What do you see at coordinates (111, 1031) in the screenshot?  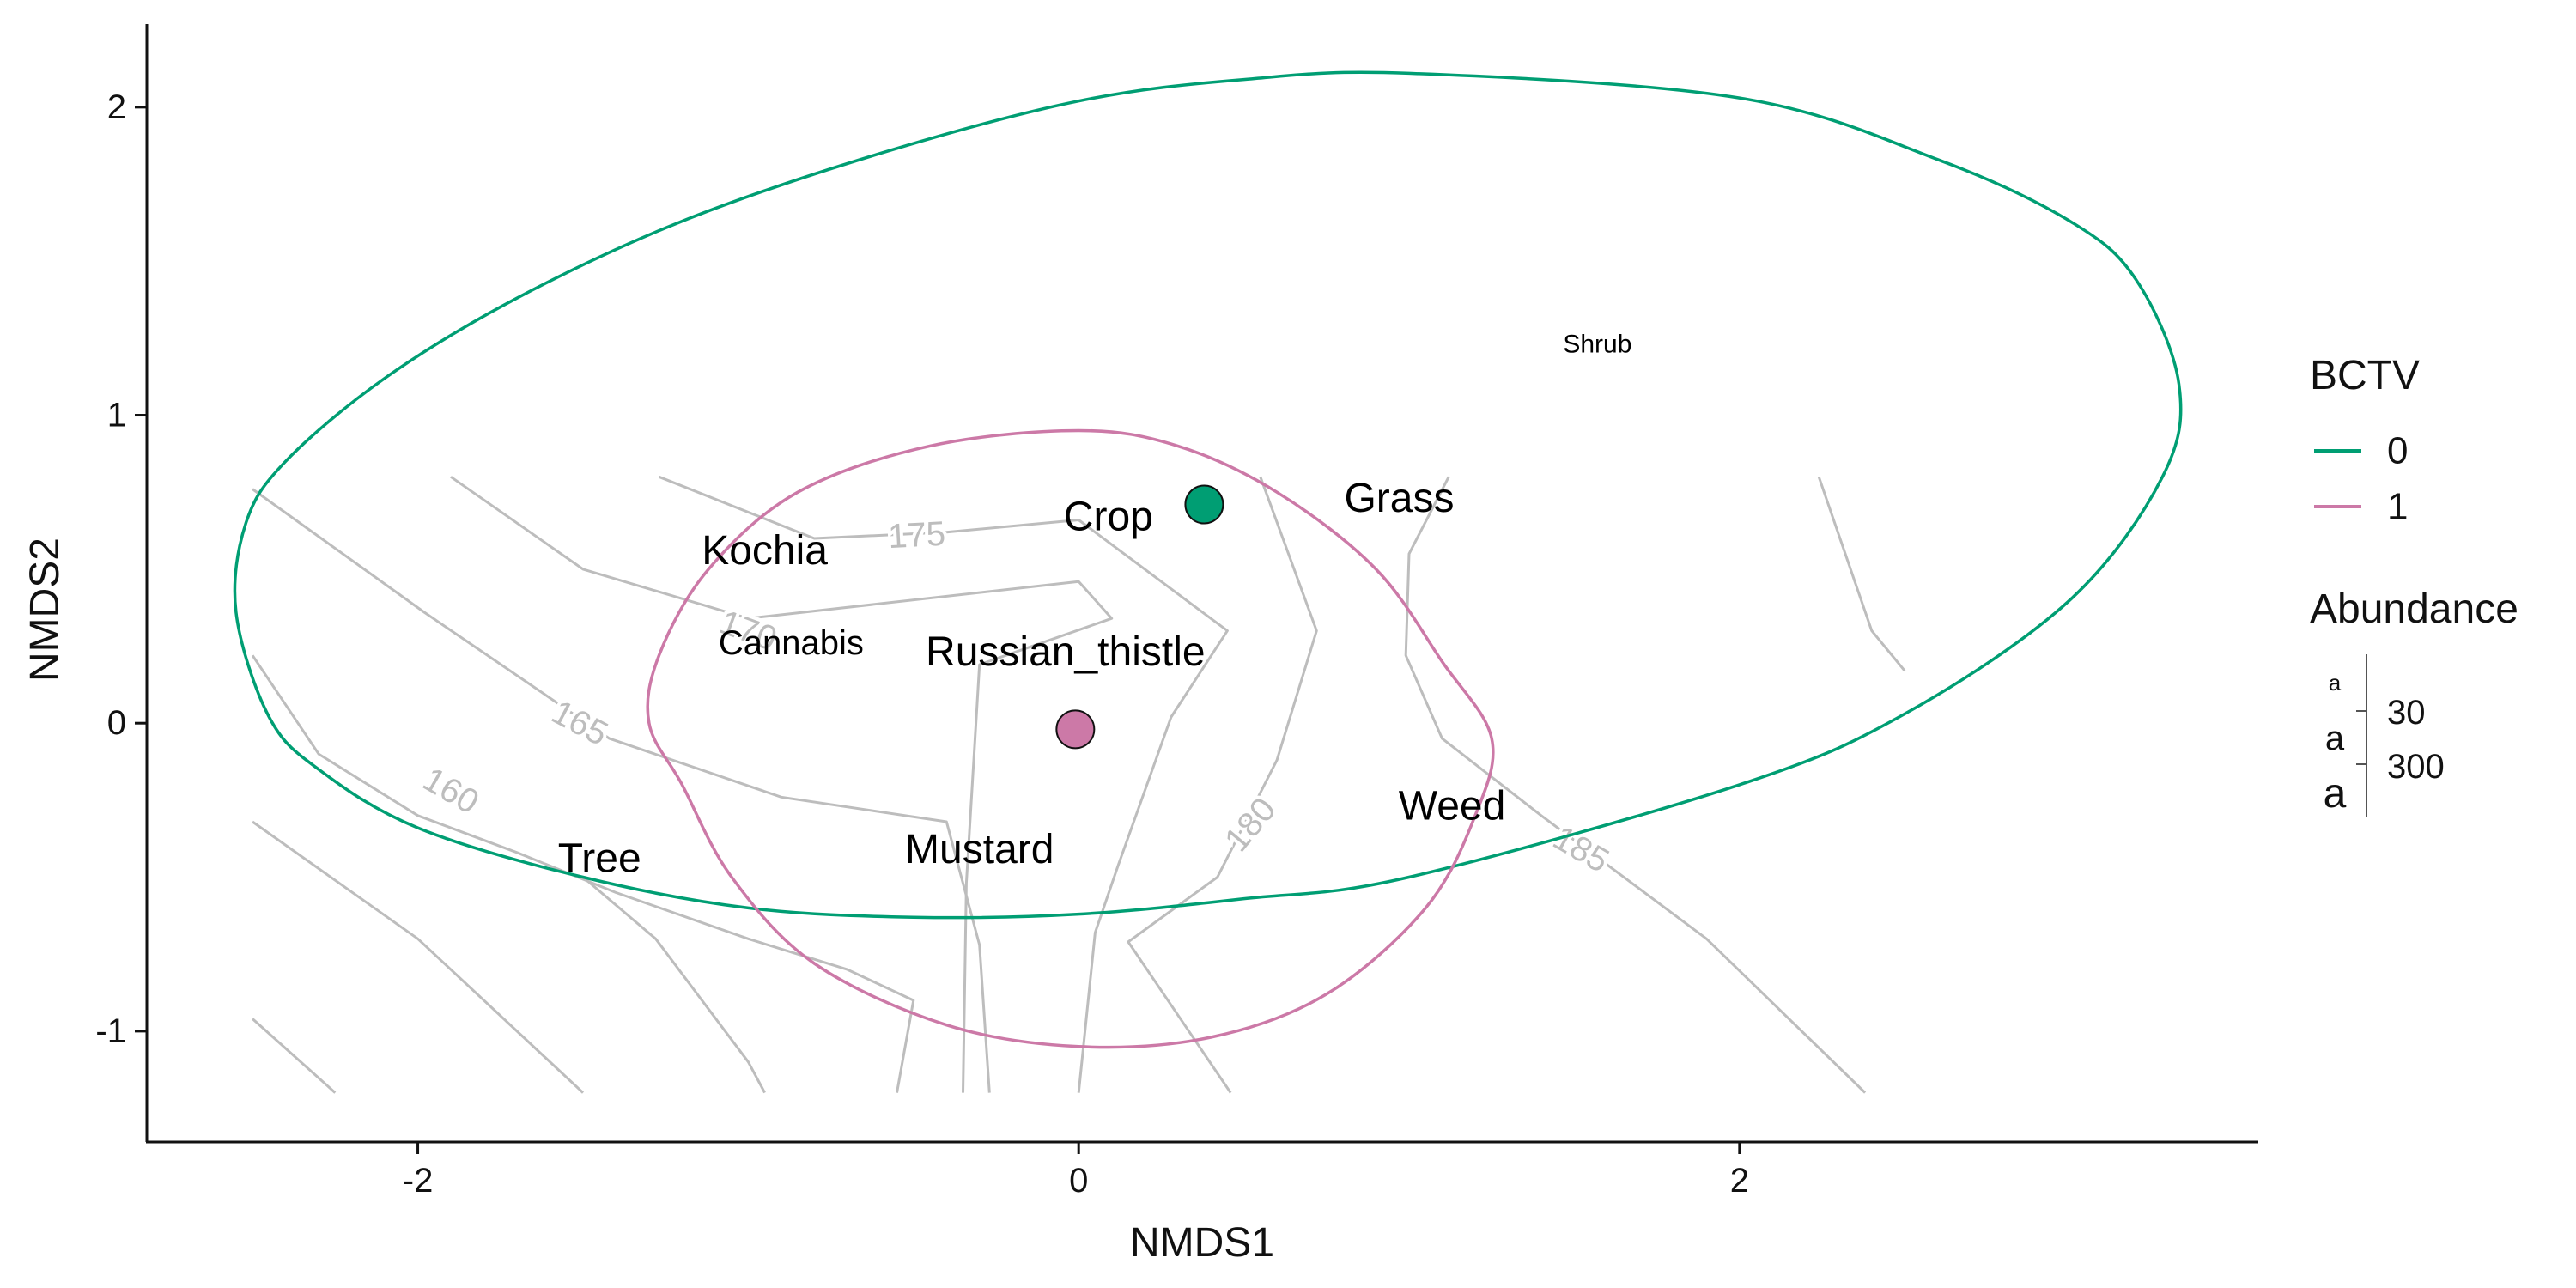 I see `y-tick-label: -1` at bounding box center [111, 1031].